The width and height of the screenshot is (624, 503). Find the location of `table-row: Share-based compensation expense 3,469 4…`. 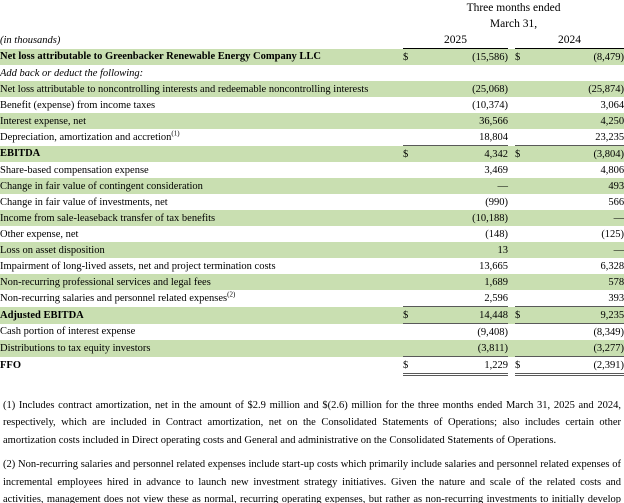

table-row: Share-based compensation expense 3,469 4… is located at coordinates (312, 170).